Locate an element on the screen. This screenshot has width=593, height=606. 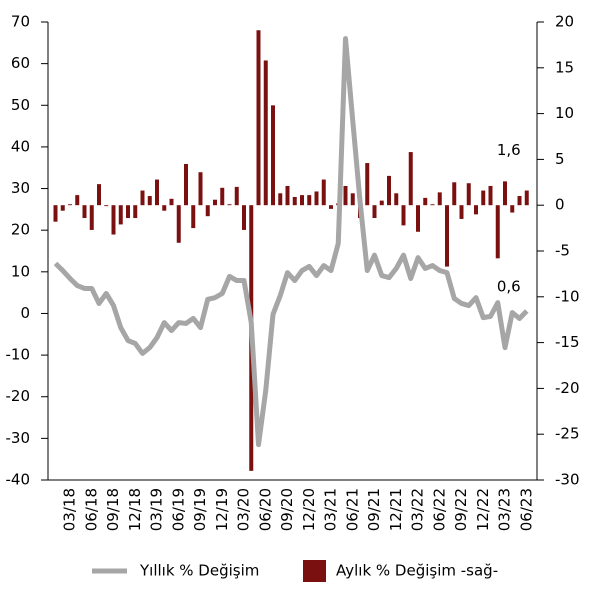
value-label: 0,6 is located at coordinates (509, 286).